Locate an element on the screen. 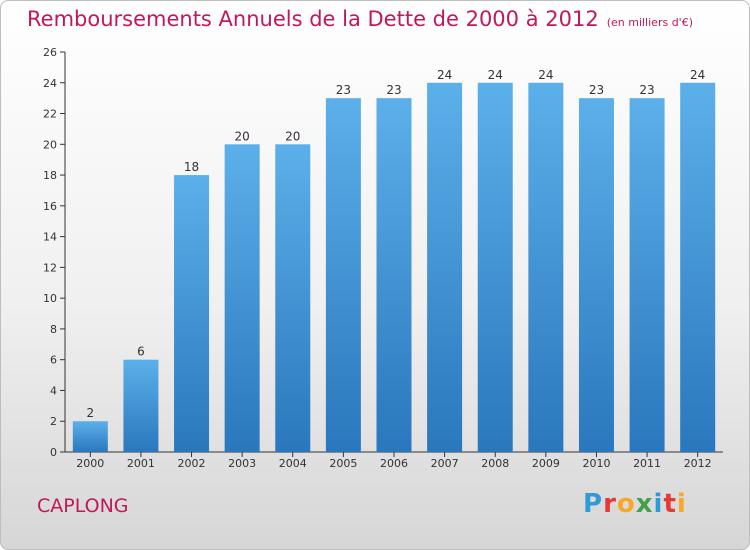  bar-value-label: 2 is located at coordinates (90, 413).